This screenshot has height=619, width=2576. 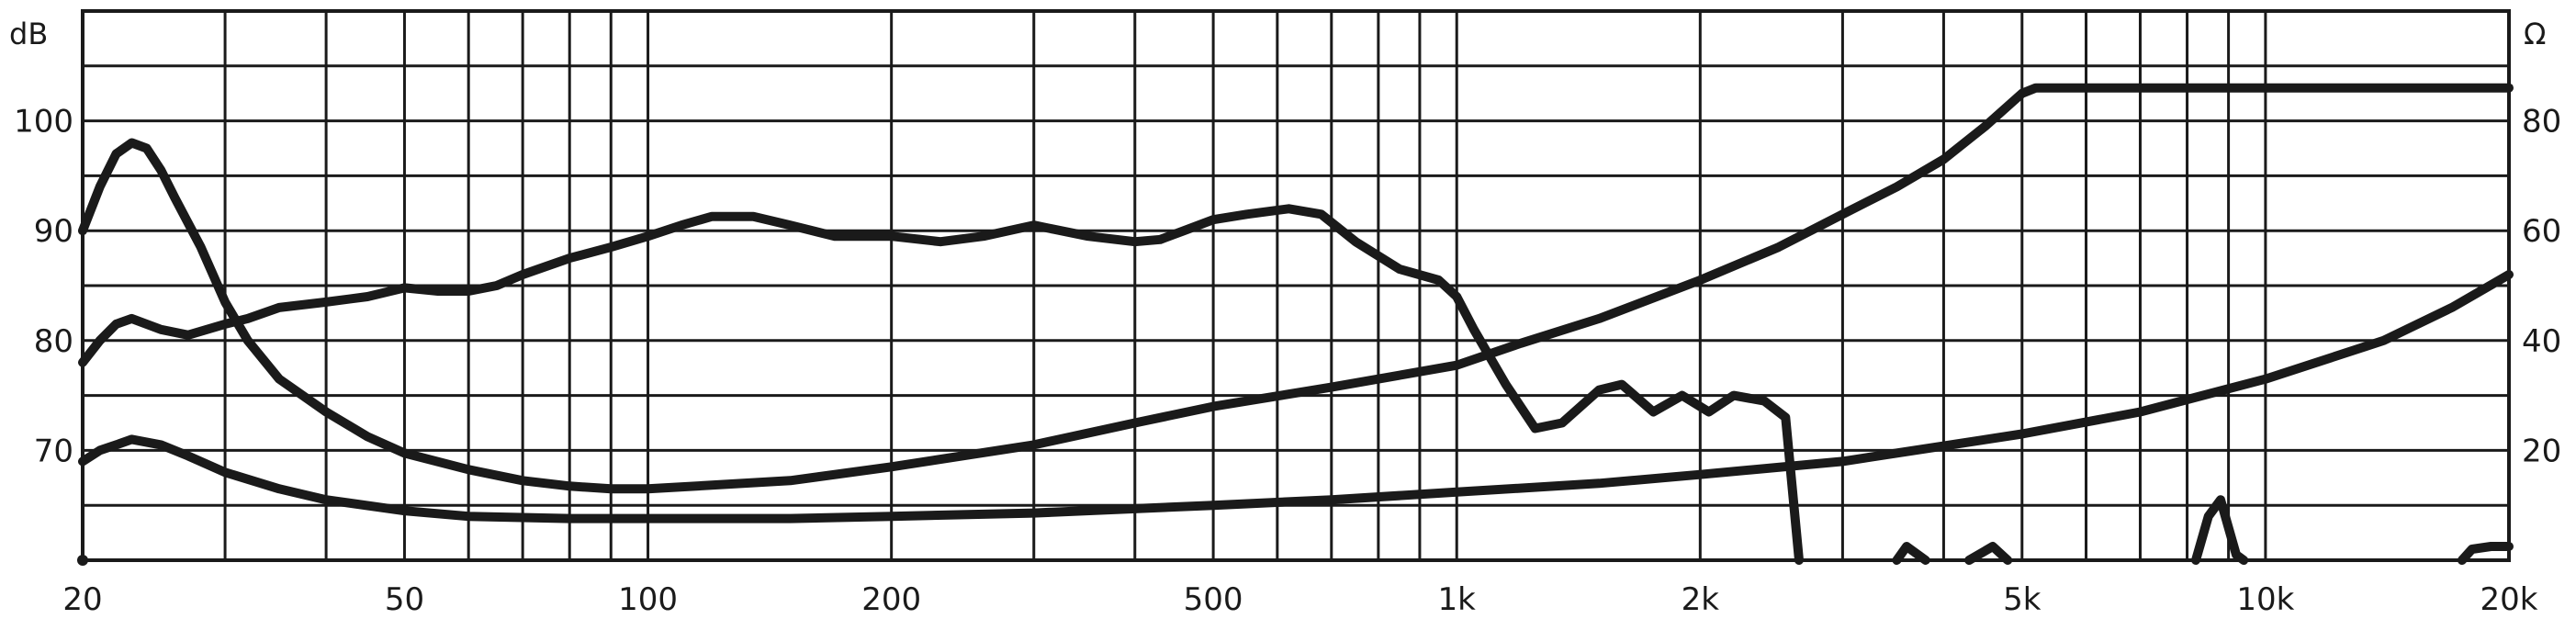 What do you see at coordinates (648, 599) in the screenshot?
I see `x-tick-label: 100` at bounding box center [648, 599].